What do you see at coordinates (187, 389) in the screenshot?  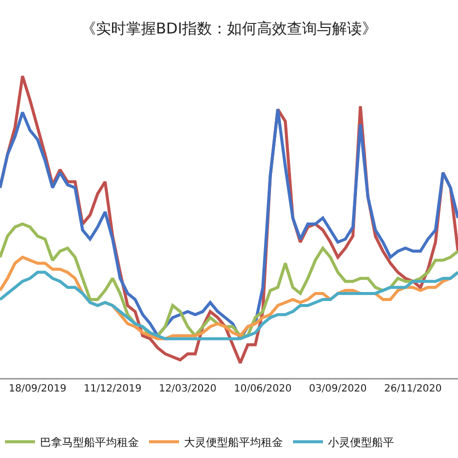 I see `x-tick-label: 12/03/2020` at bounding box center [187, 389].